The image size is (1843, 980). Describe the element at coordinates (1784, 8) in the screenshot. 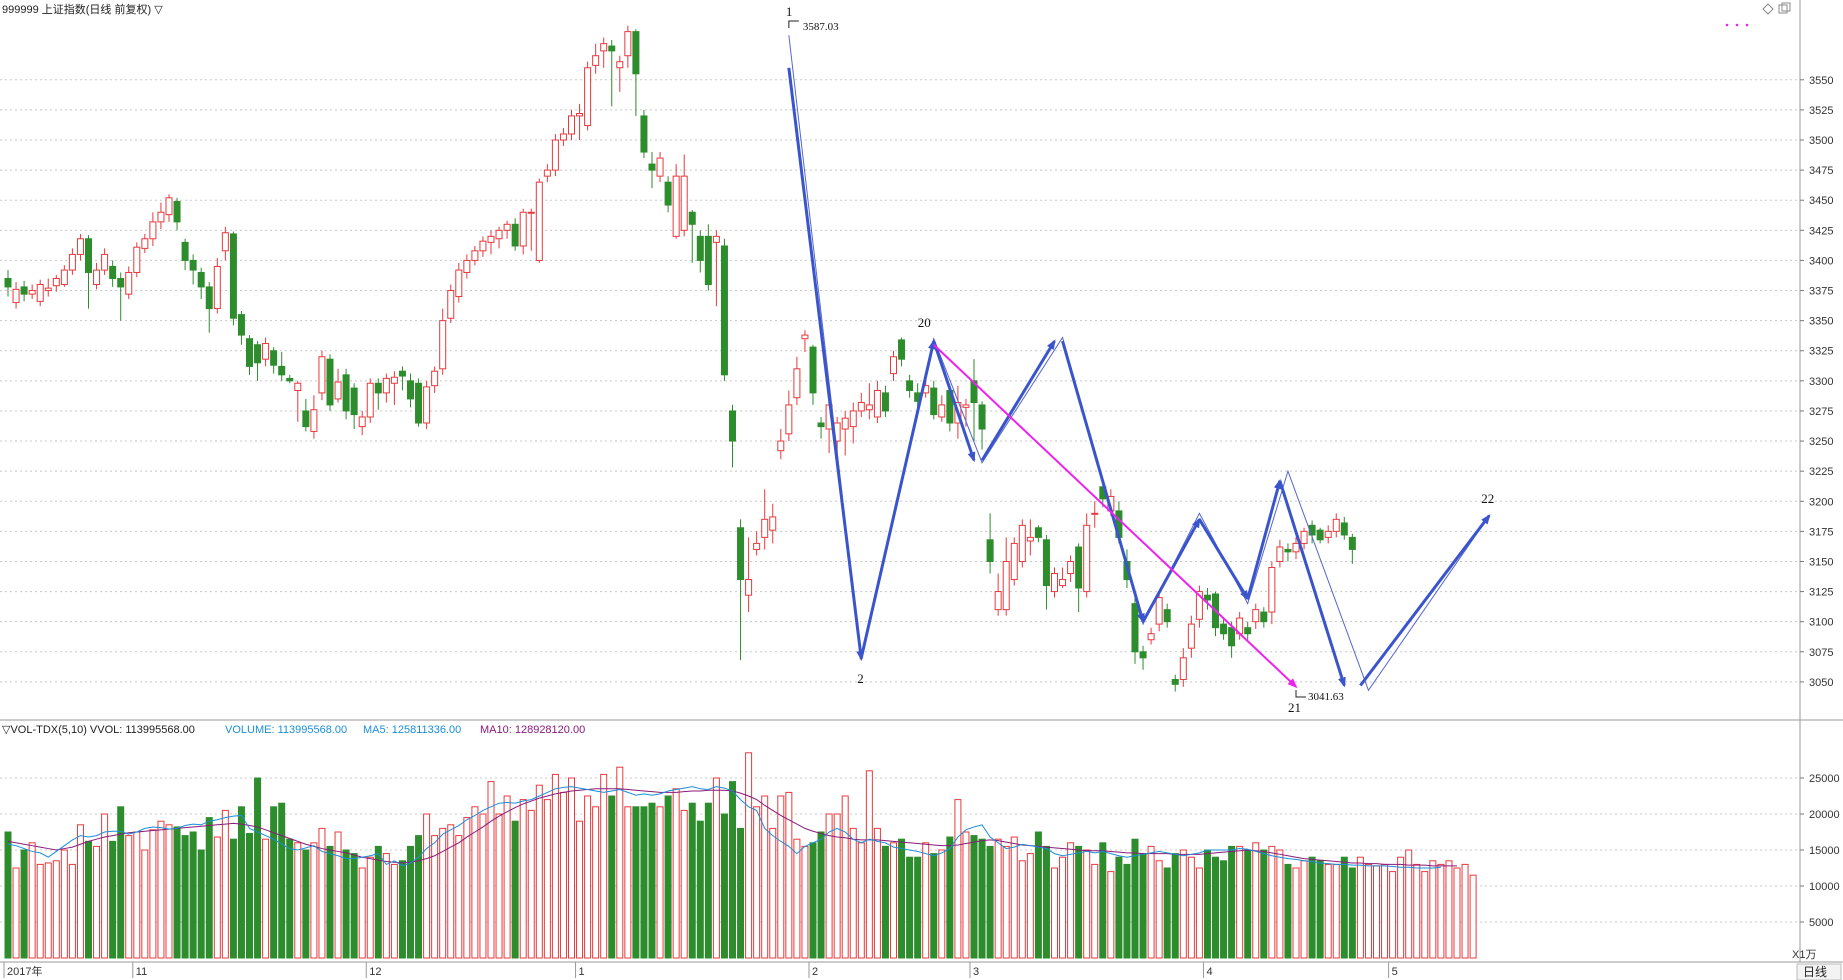

I see `restore-icon` at that location.